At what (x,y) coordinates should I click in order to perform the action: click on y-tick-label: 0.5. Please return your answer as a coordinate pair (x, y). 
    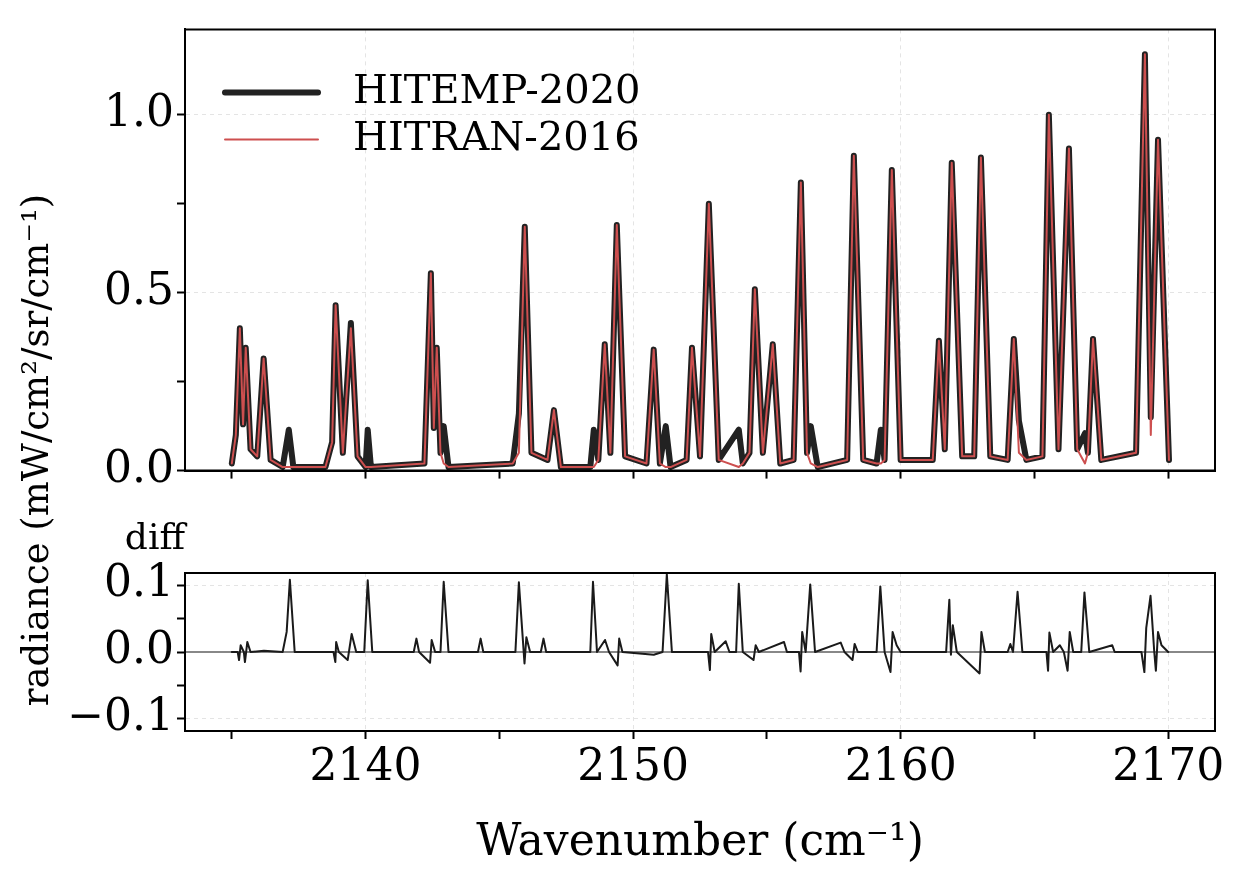
    Looking at the image, I should click on (139, 289).